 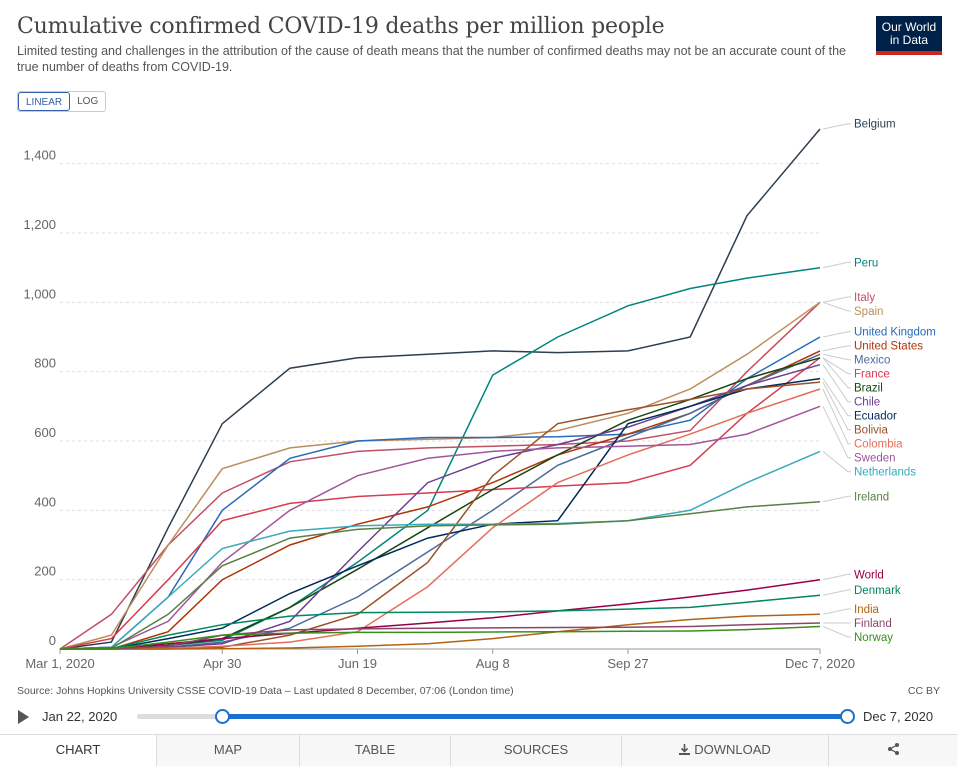 I want to click on y-tick-label: 1,200, so click(x=39, y=224).